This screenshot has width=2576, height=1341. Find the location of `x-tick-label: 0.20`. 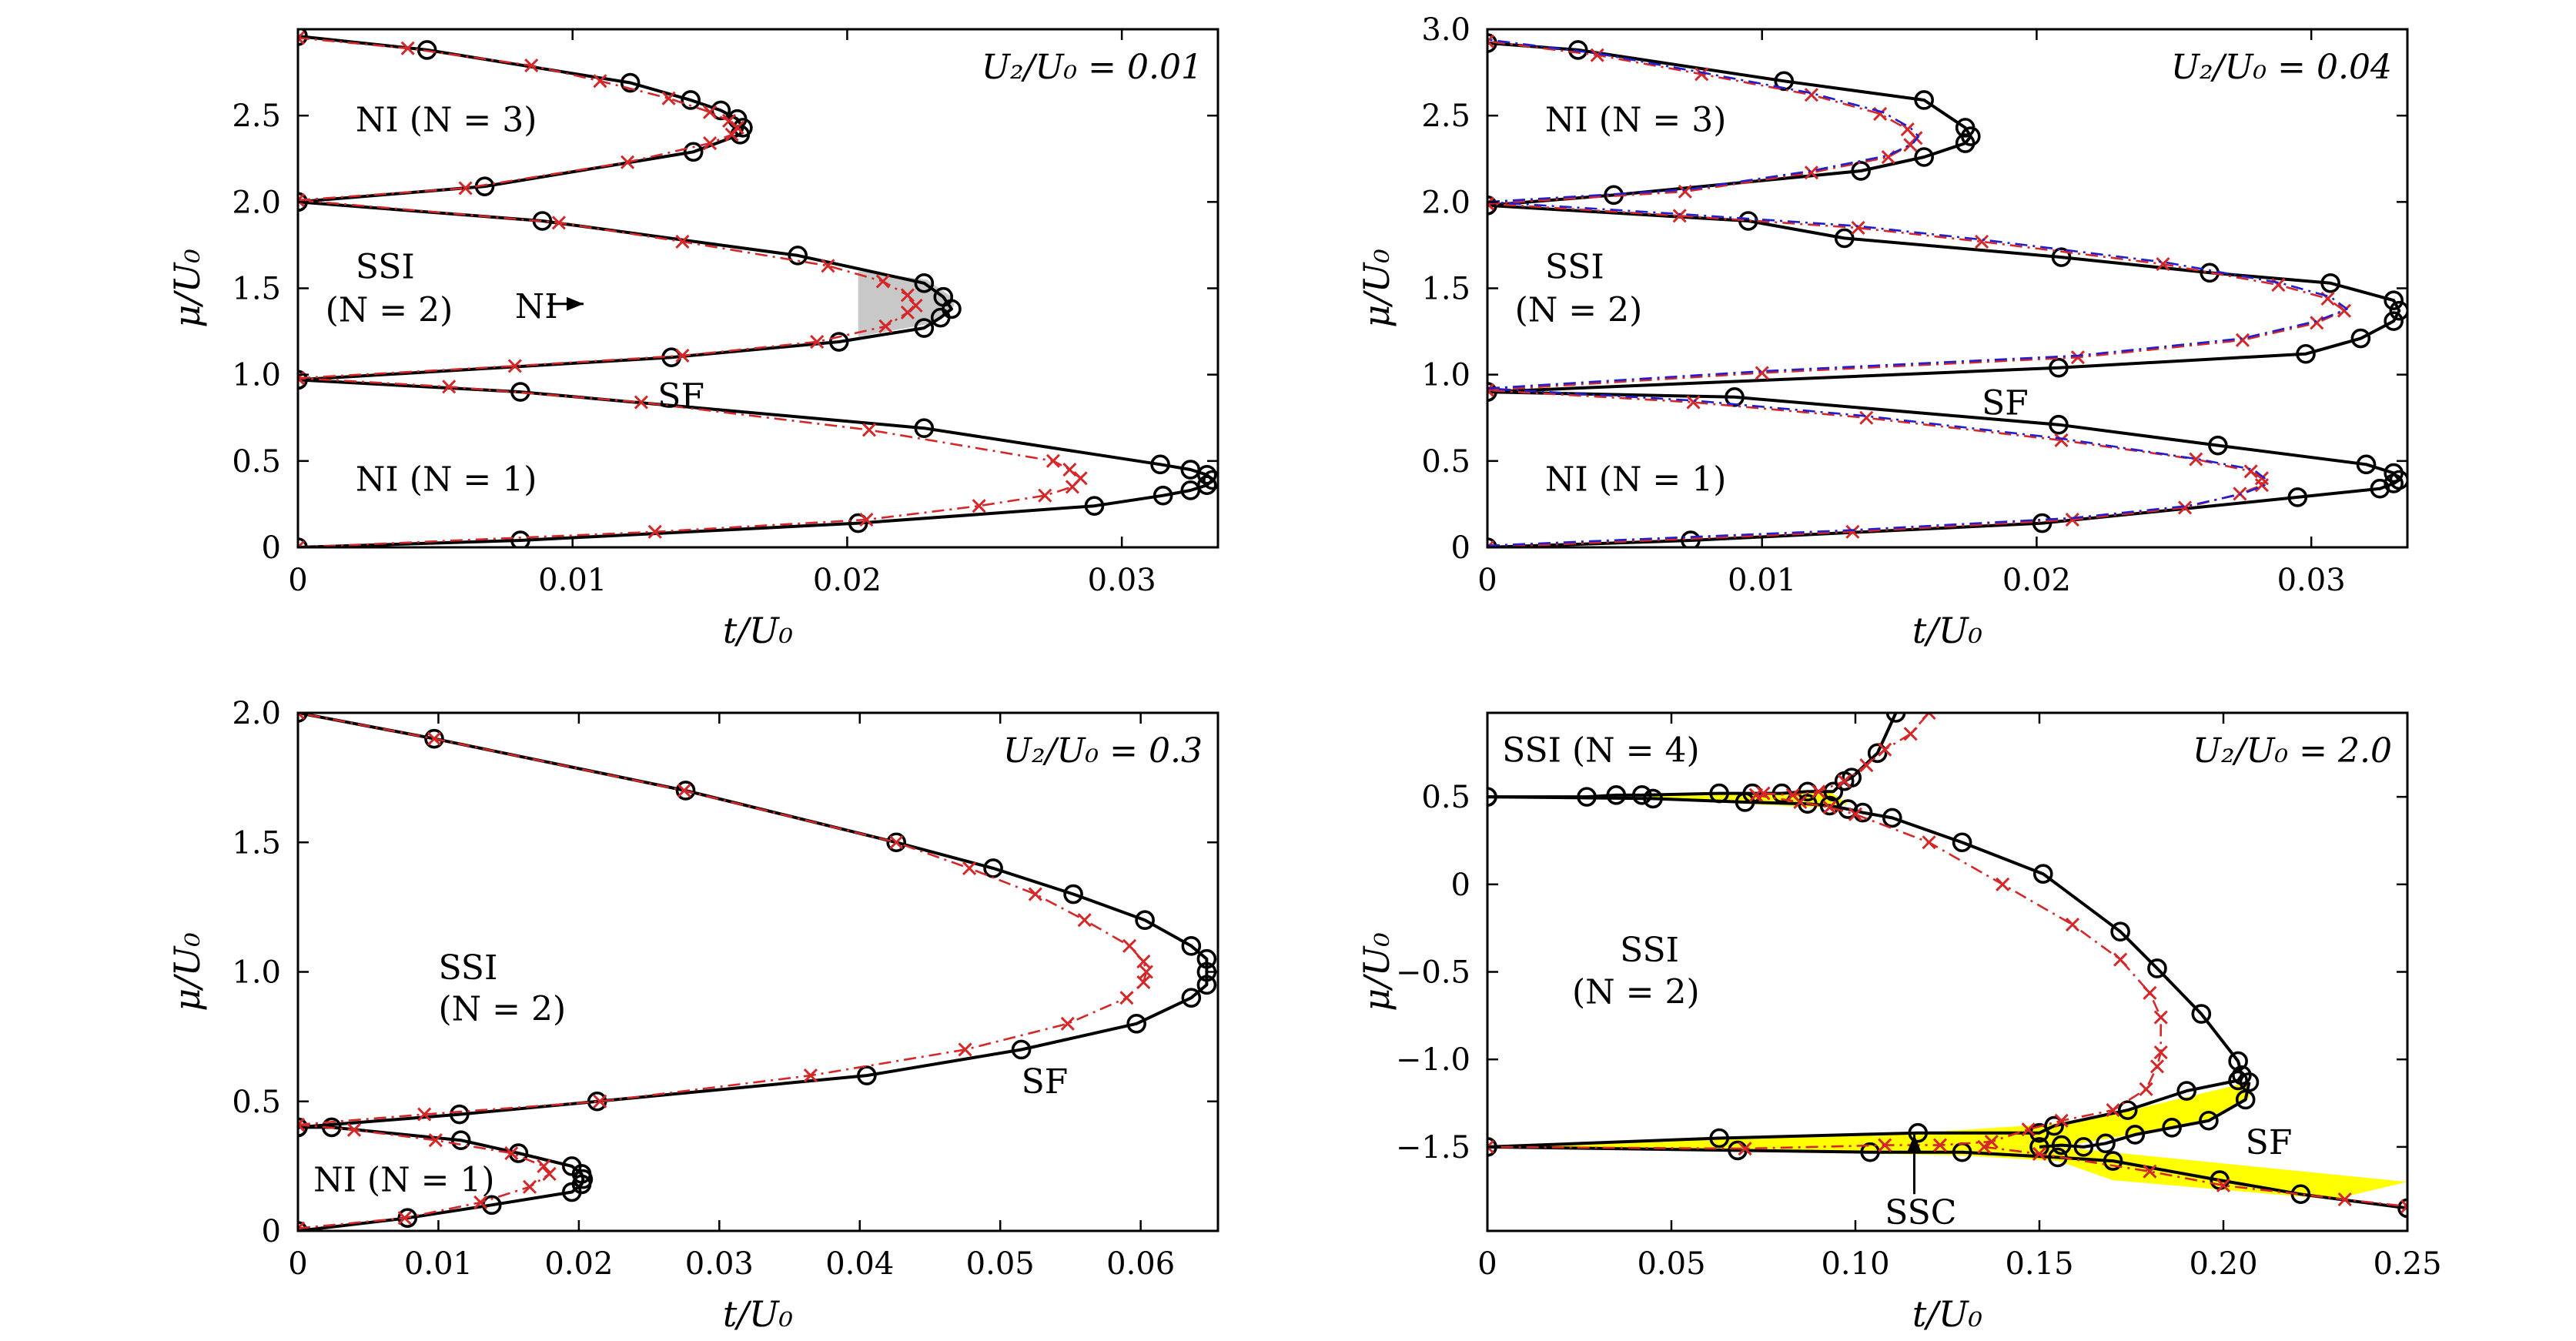

x-tick-label: 0.20 is located at coordinates (2223, 1264).